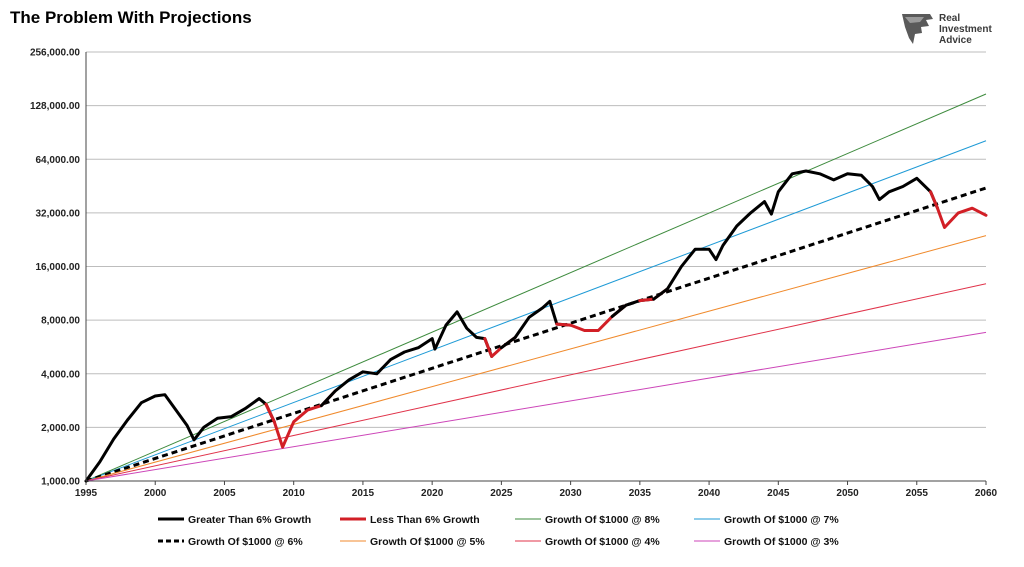  I want to click on legend-label: Growth Of $1000 @ 7%, so click(781, 520).